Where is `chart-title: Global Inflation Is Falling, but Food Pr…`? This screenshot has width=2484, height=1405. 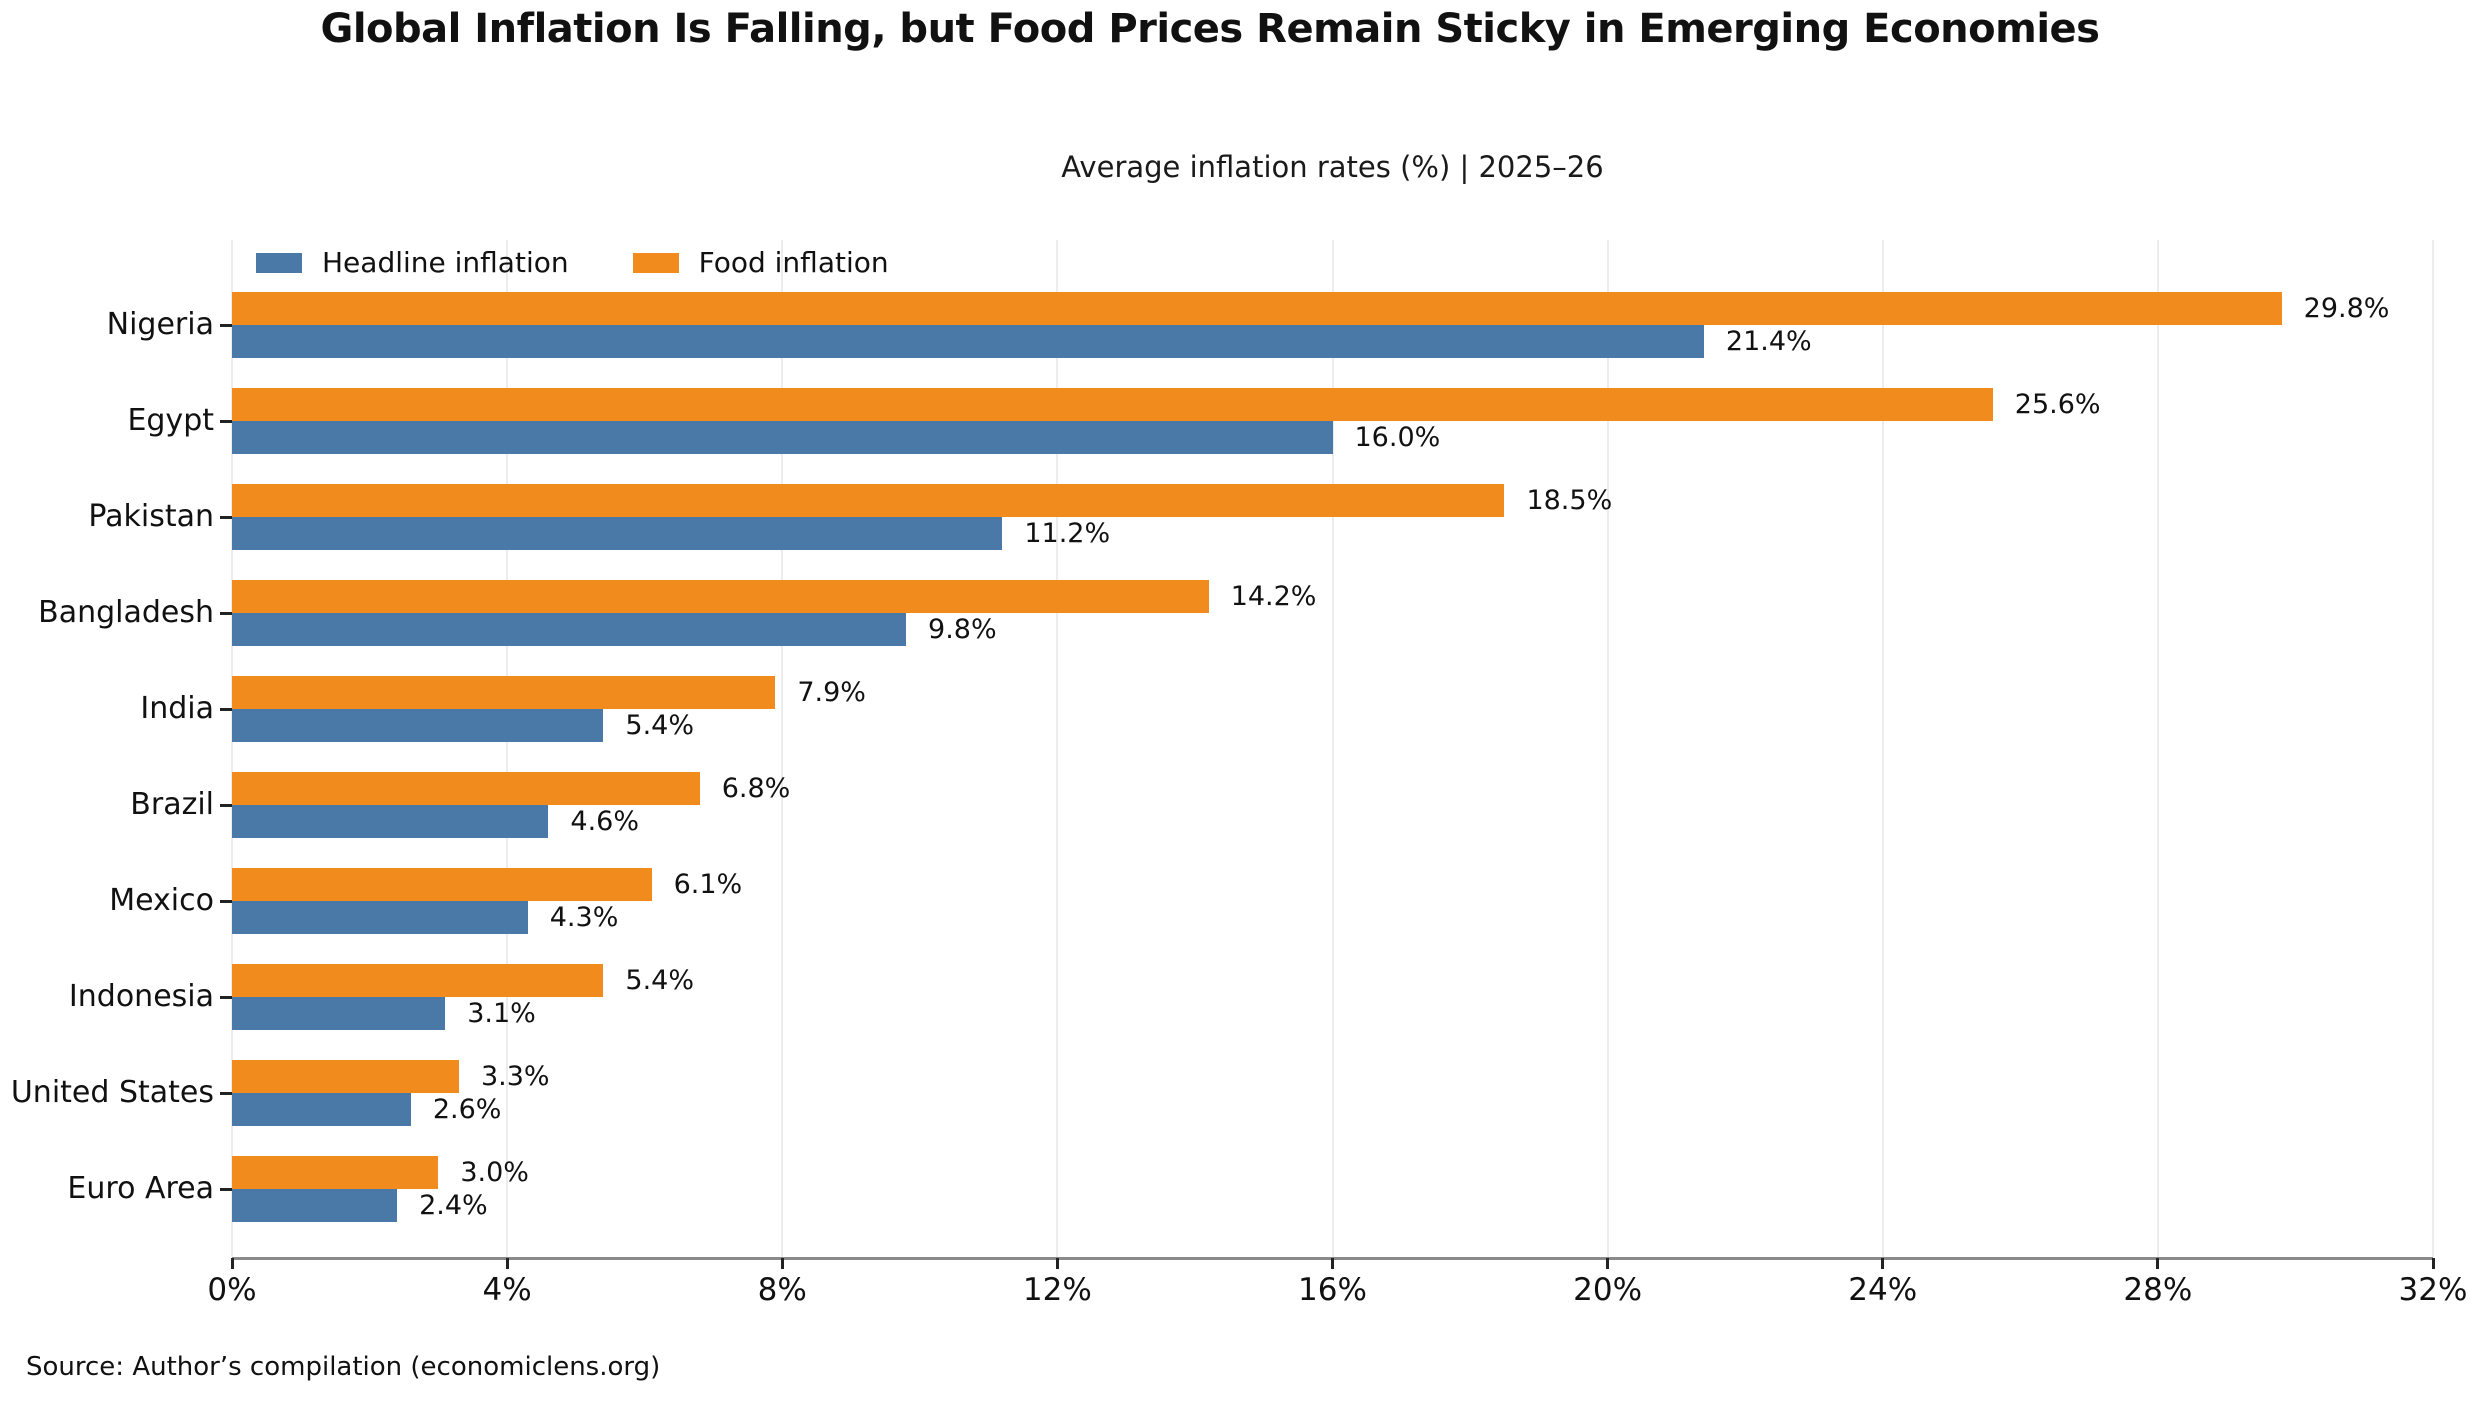
chart-title: Global Inflation Is Falling, but Food Pr… is located at coordinates (1210, 29).